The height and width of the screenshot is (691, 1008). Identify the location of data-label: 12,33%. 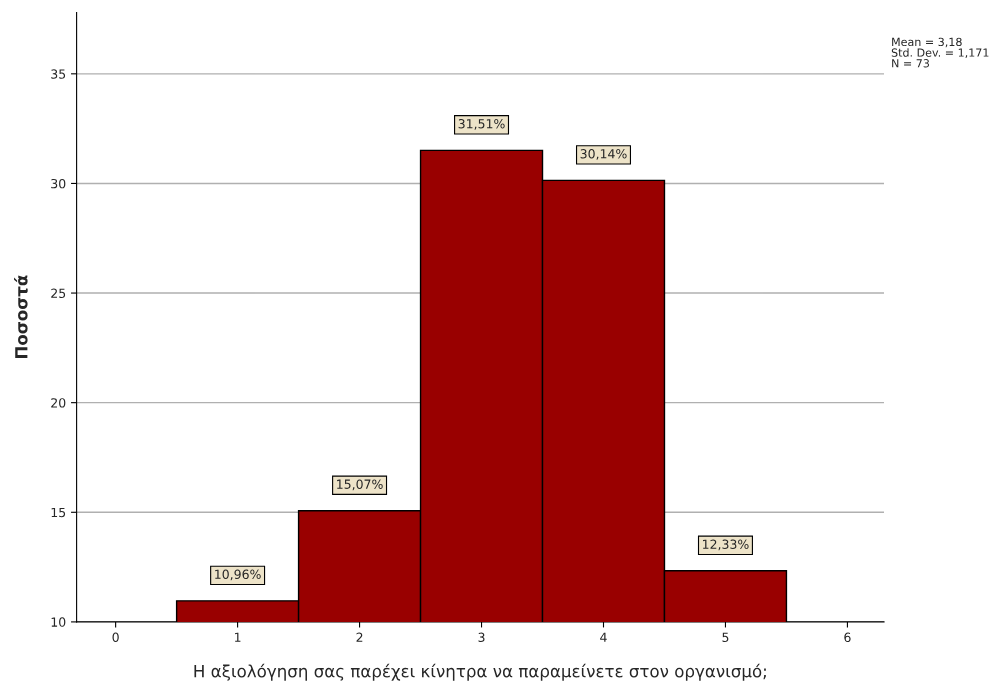
(726, 545).